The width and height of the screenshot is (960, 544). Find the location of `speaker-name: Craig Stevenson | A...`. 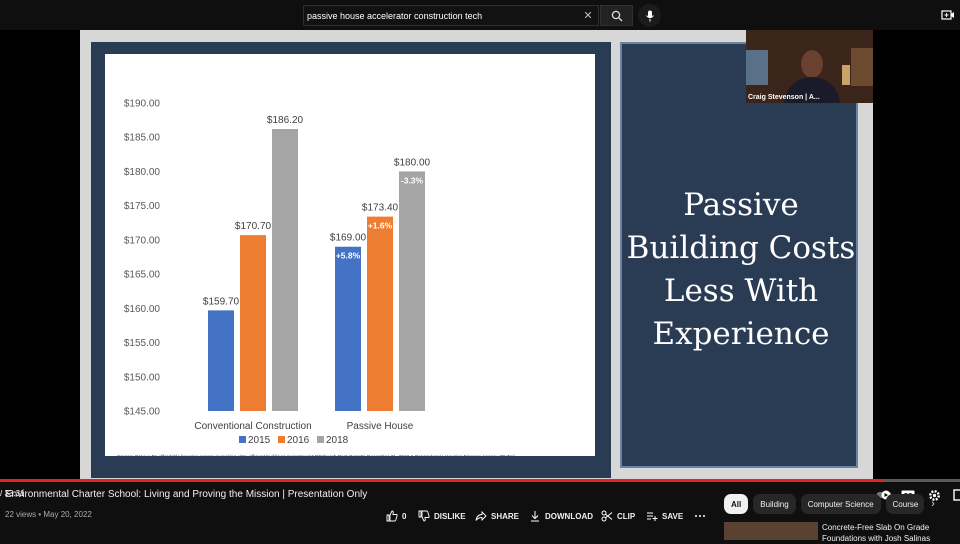

speaker-name: Craig Stevenson | A... is located at coordinates (784, 97).